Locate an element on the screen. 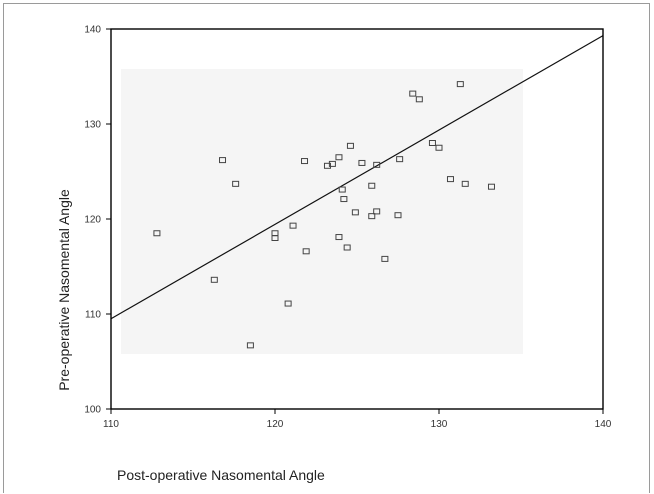 This screenshot has height=494, width=654. y-tick-label: 100 is located at coordinates (92, 410).